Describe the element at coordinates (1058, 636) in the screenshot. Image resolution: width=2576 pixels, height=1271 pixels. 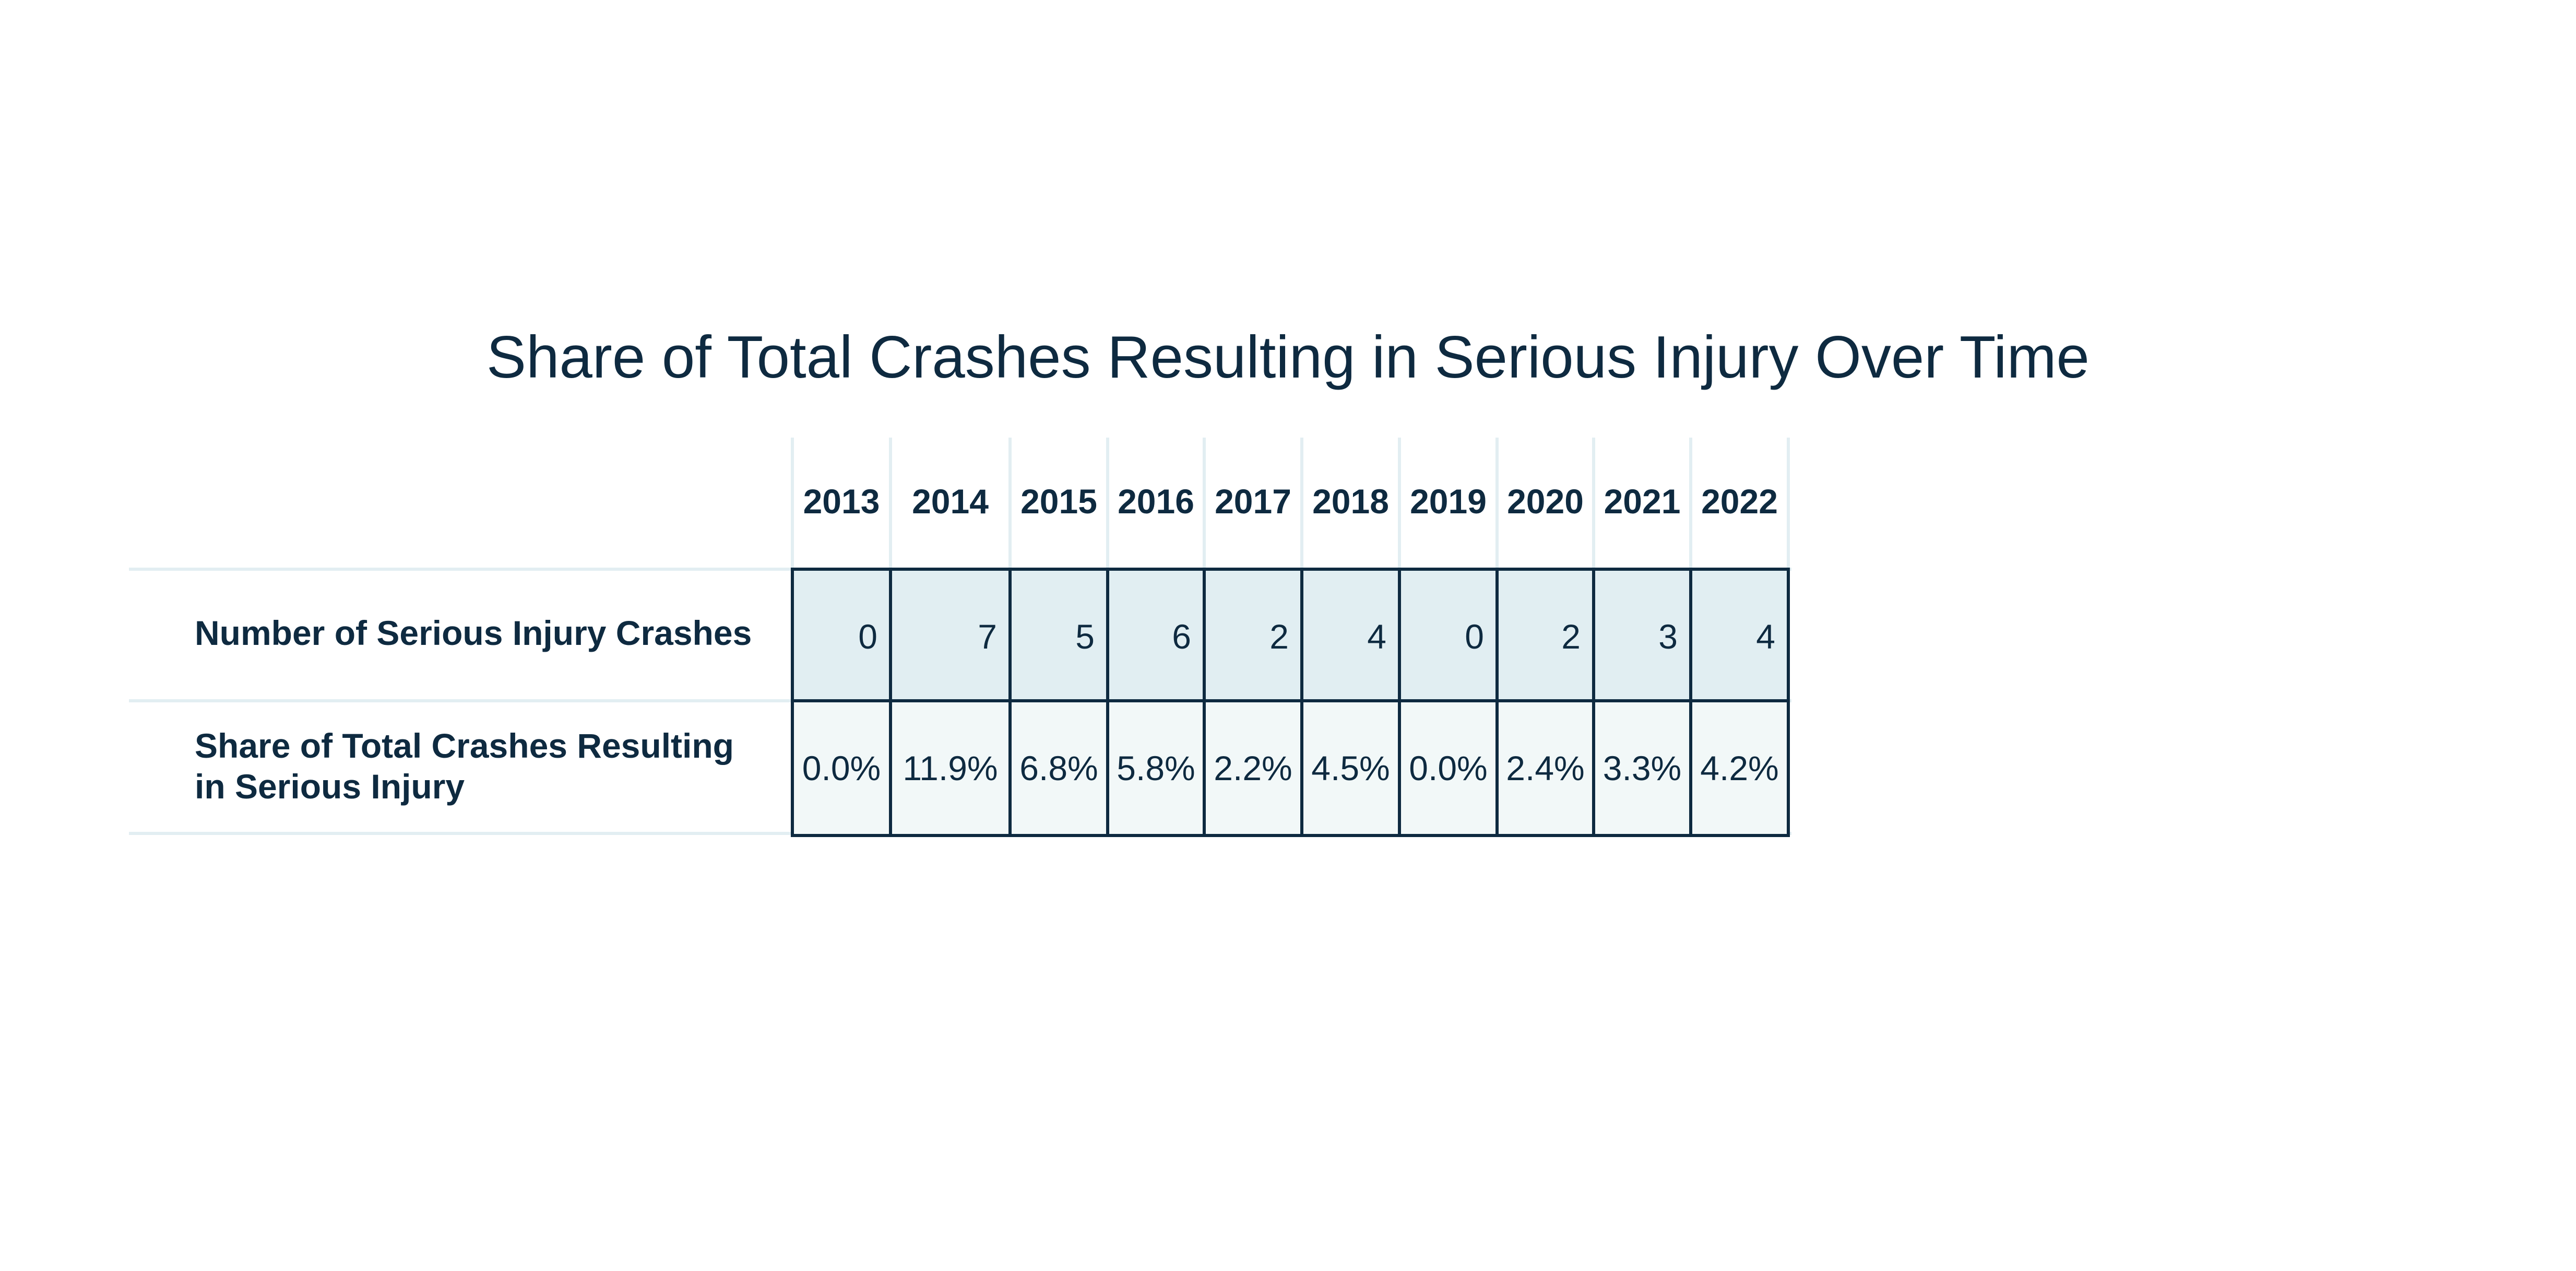
I see `crash-count-cell-2015: 5` at that location.